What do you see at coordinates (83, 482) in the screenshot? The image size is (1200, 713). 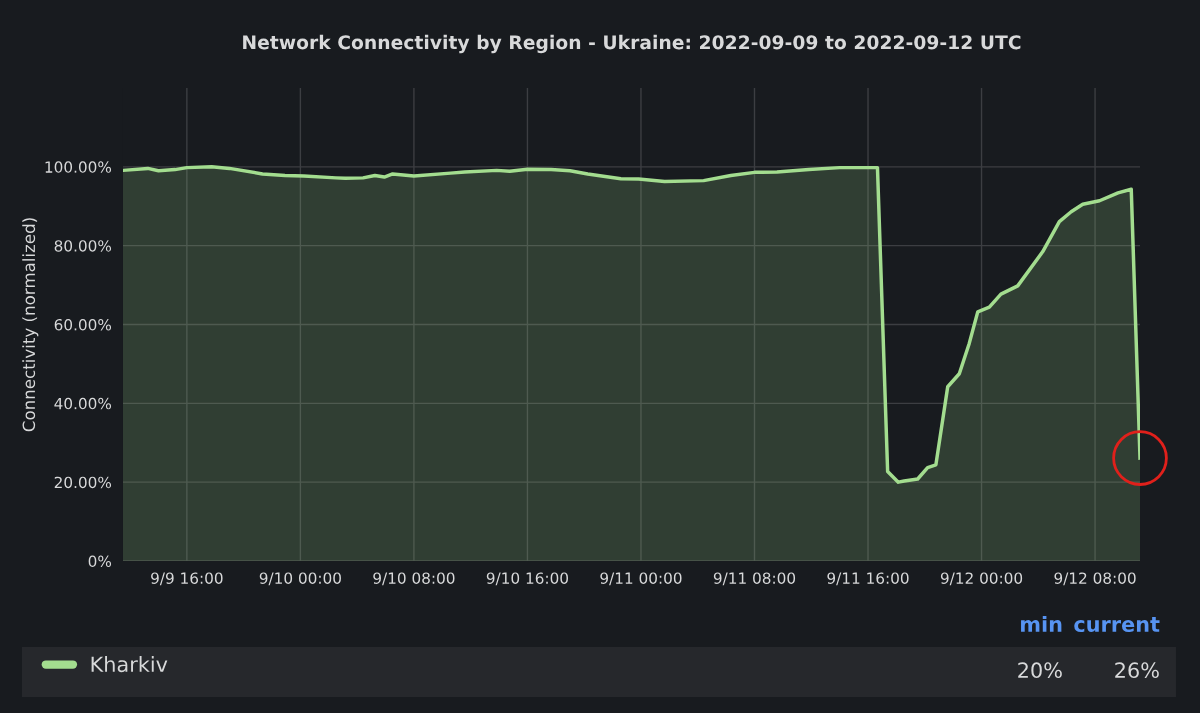 I see `y-tick-label: 20.00%` at bounding box center [83, 482].